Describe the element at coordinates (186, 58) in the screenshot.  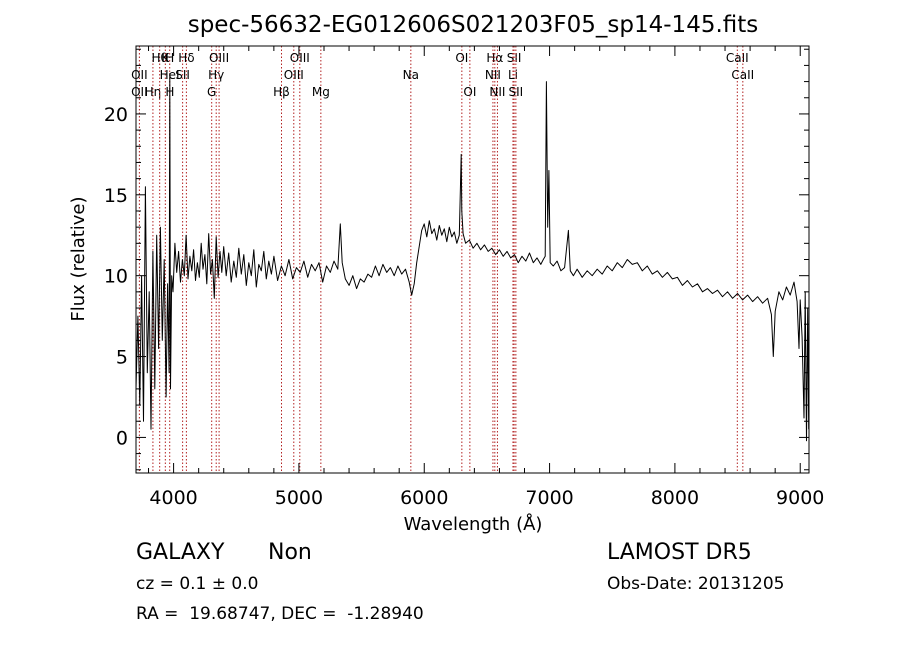
I see `line-label: Hδ` at that location.